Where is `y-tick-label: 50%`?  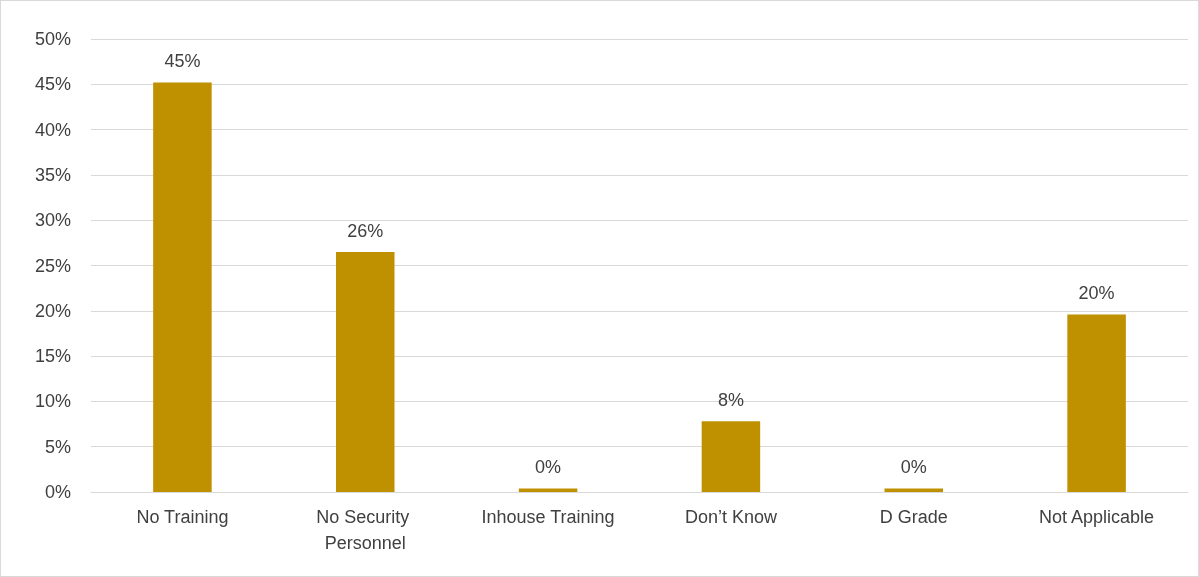
y-tick-label: 50% is located at coordinates (52, 39).